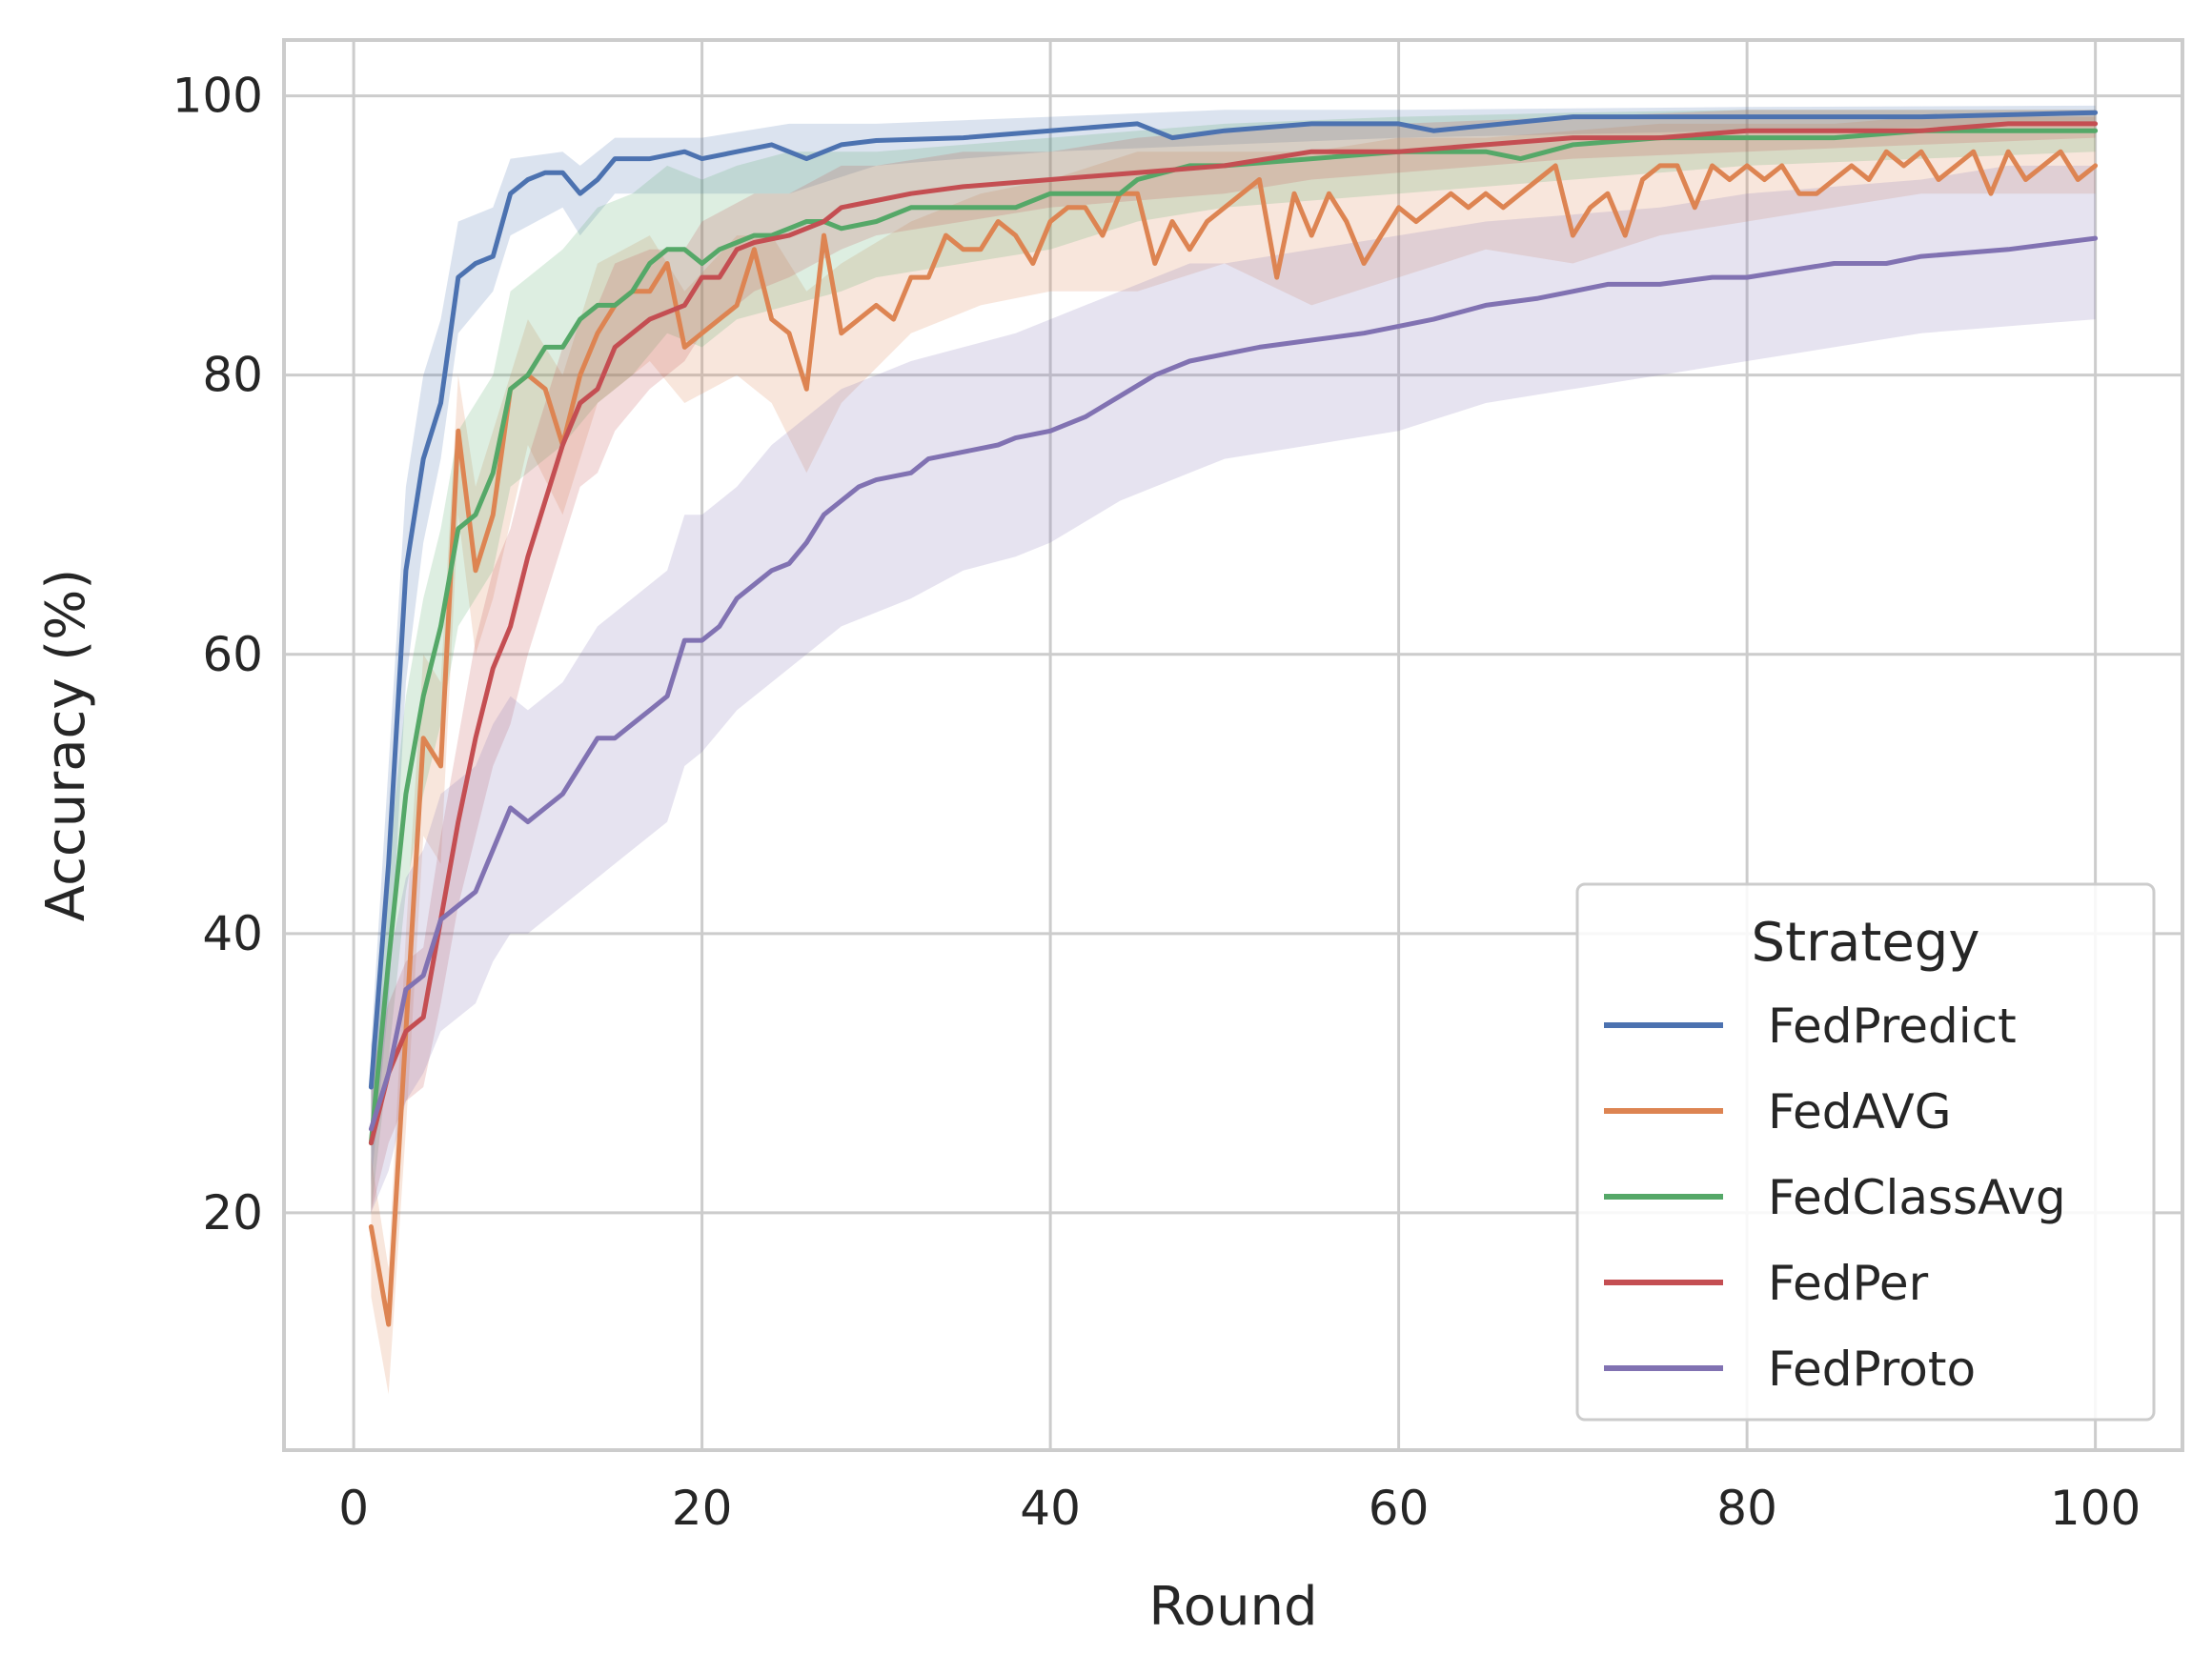 The image size is (2212, 1675). I want to click on x-tick-label: 0, so click(353, 1508).